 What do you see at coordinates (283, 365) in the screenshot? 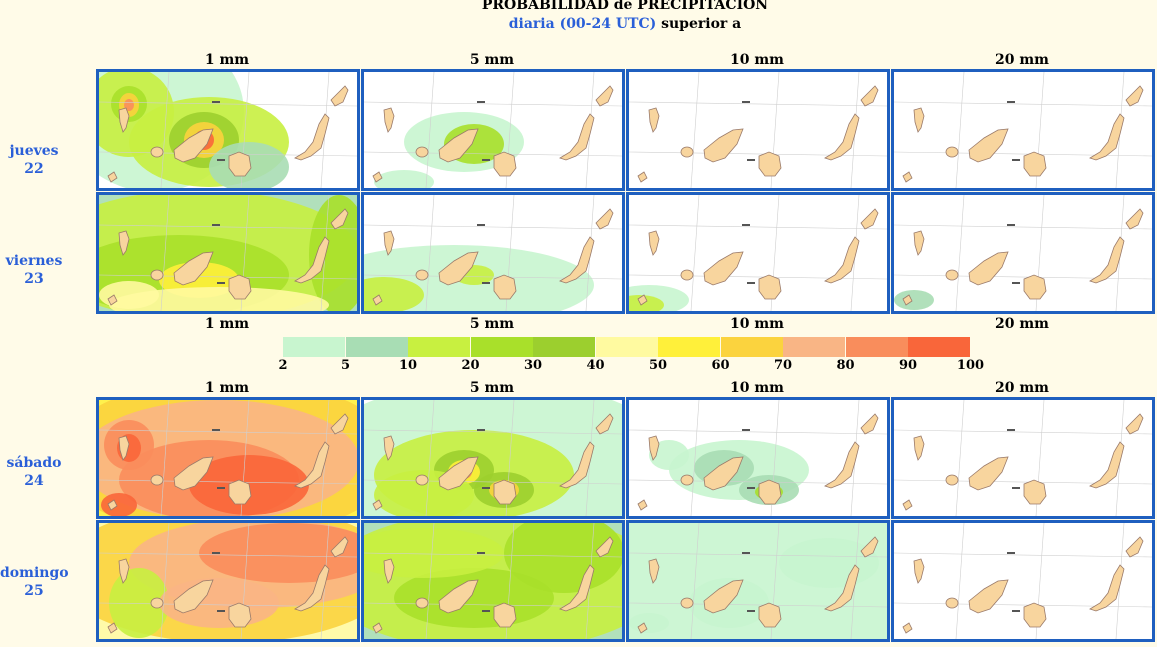
I see `legend-label: 2` at bounding box center [283, 365].